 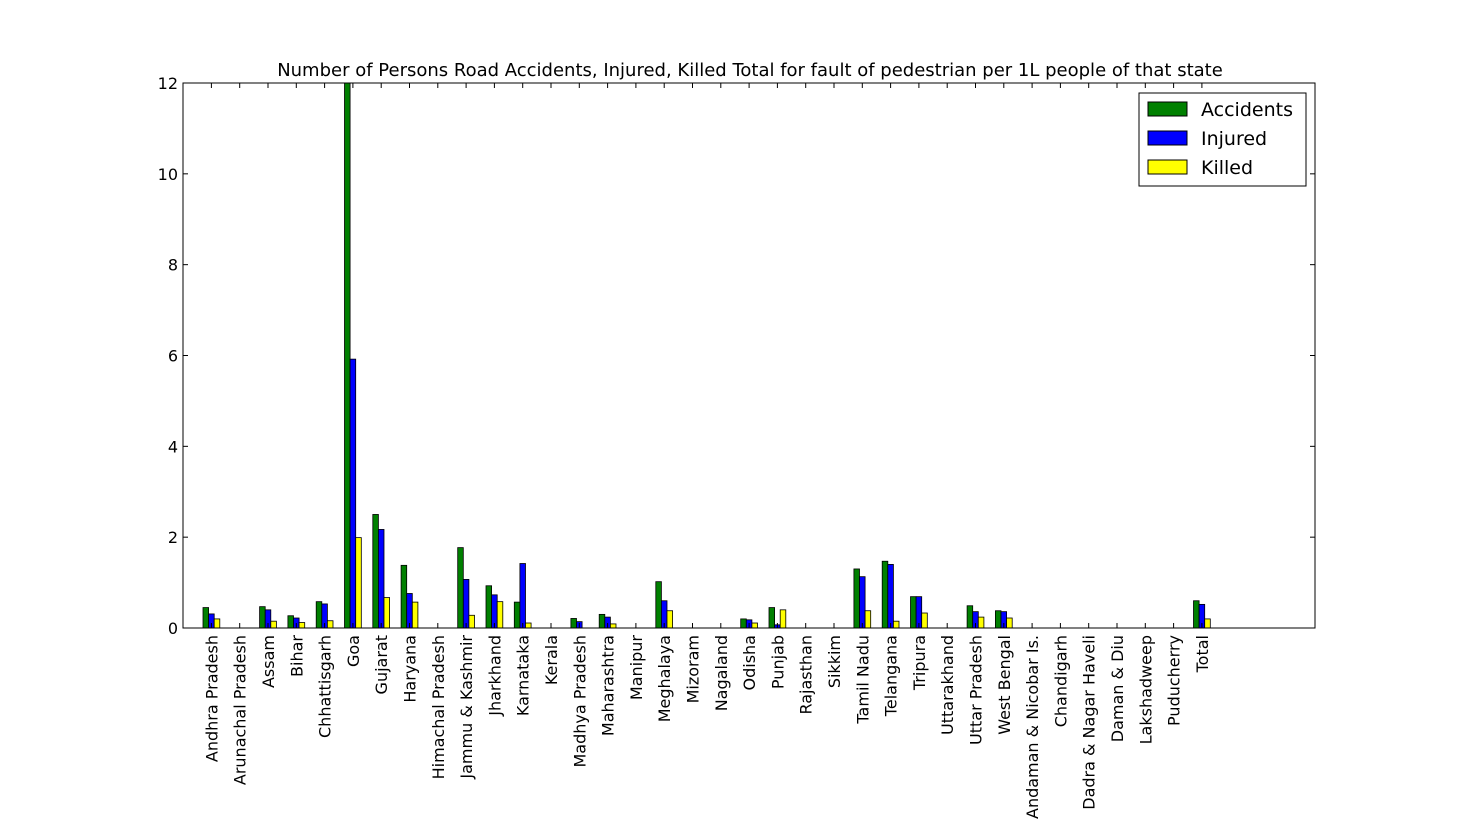 What do you see at coordinates (579, 701) in the screenshot?
I see `x-tick-label: Madhya Pradesh` at bounding box center [579, 701].